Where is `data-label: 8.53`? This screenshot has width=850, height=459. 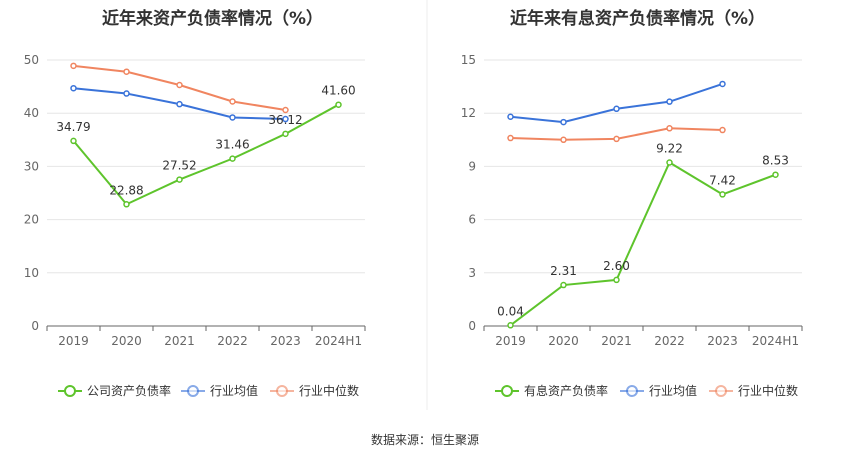
data-label: 8.53 is located at coordinates (775, 161).